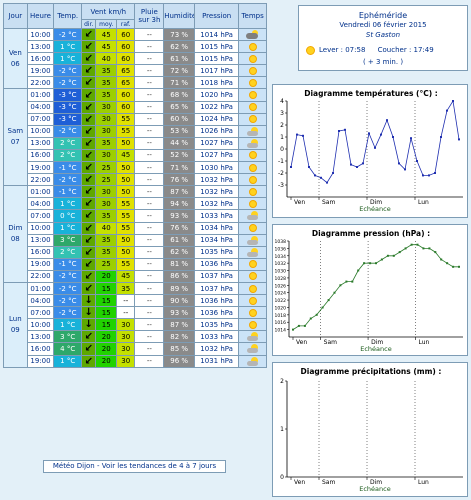 This screenshot has width=471, height=500. I want to click on y-tick-label: 1028, so click(281, 279).